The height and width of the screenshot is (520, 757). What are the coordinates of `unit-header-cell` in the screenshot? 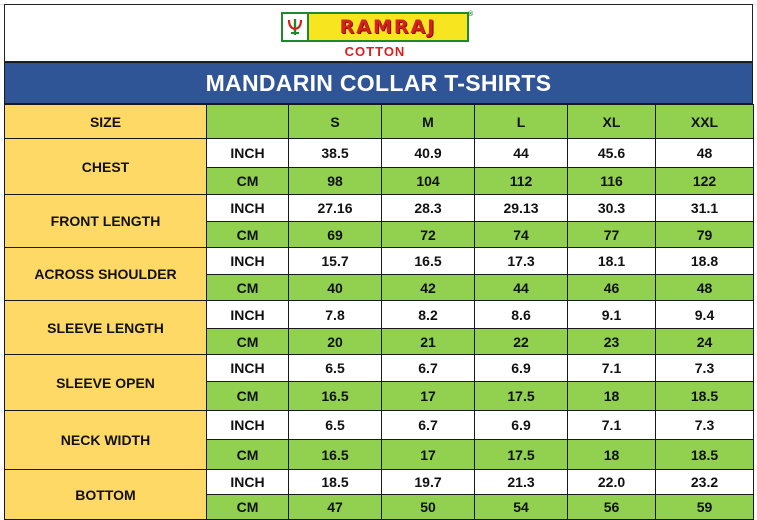 It's located at (247, 121).